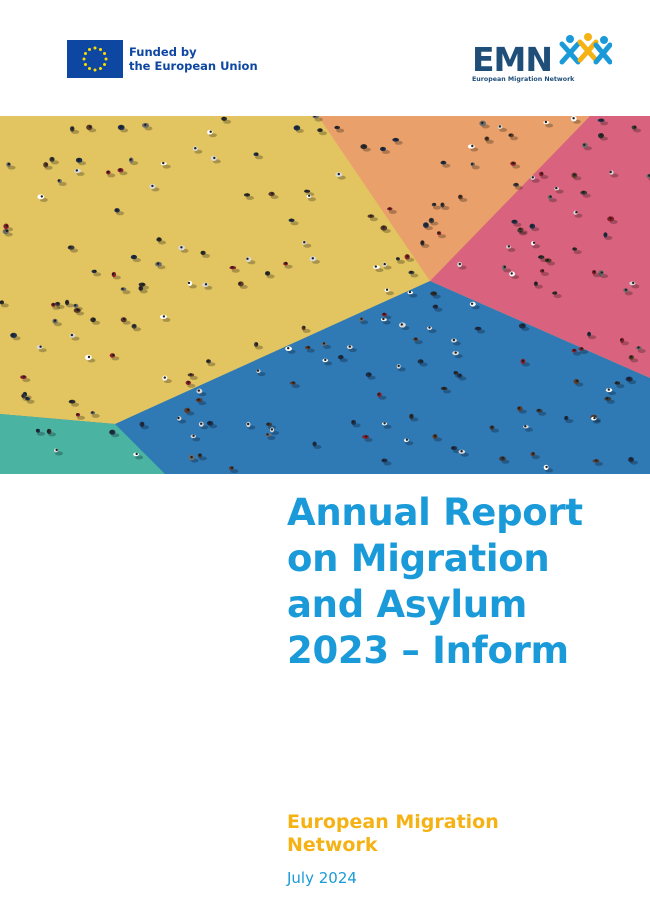 The width and height of the screenshot is (650, 920). What do you see at coordinates (454, 198) in the screenshot?
I see `orange-area` at bounding box center [454, 198].